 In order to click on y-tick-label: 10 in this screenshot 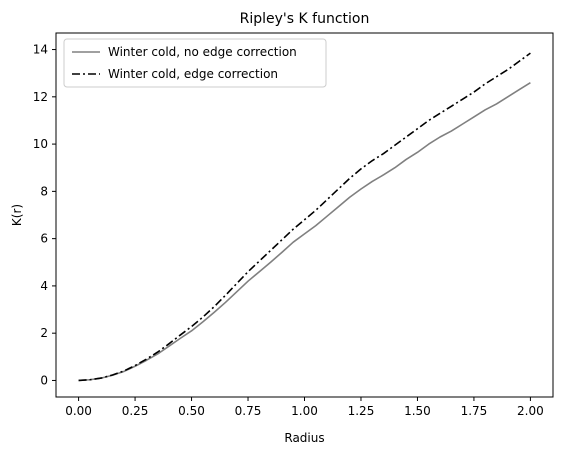, I will do `click(40, 144)`.